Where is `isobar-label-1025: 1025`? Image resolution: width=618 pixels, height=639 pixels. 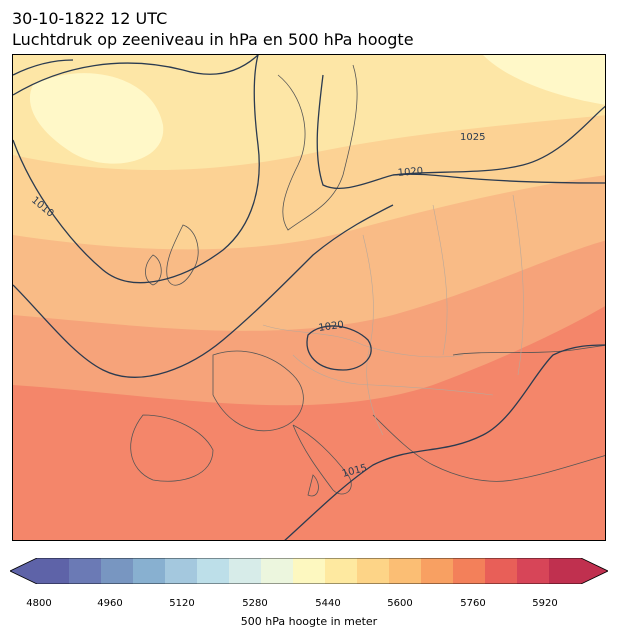 isobar-label-1025: 1025 is located at coordinates (472, 137).